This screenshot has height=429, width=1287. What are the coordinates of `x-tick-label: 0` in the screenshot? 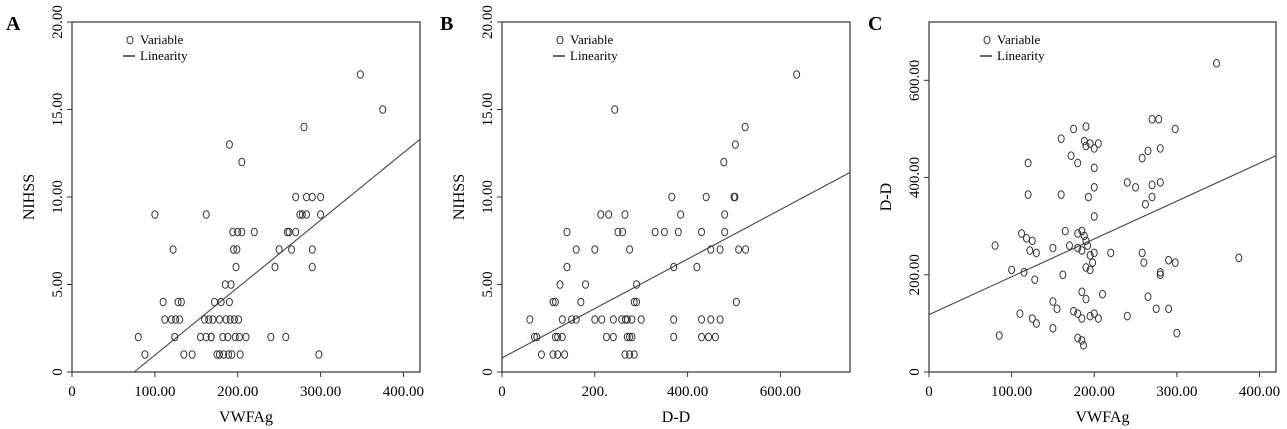 It's located at (72, 392).